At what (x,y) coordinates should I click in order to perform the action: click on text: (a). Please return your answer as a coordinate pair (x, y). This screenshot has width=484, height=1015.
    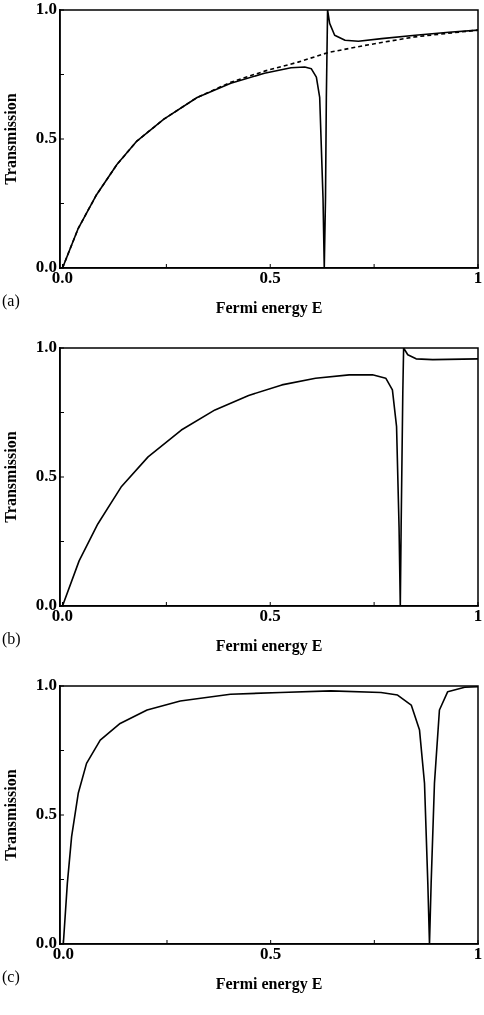
    Looking at the image, I should click on (11, 301).